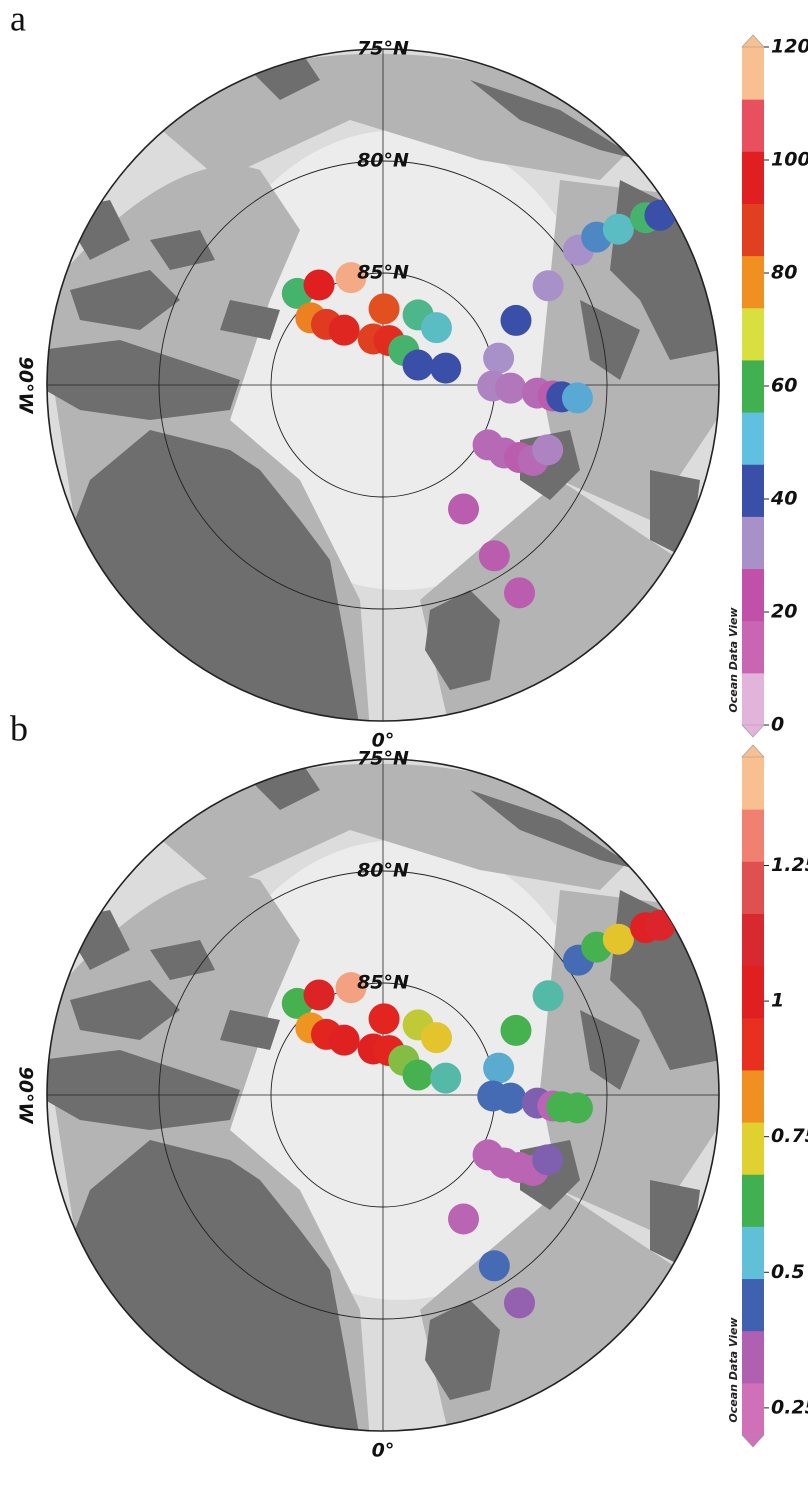 This screenshot has width=808, height=1509. What do you see at coordinates (789, 1136) in the screenshot?
I see `colorbar-tick-label: 0.75` at bounding box center [789, 1136].